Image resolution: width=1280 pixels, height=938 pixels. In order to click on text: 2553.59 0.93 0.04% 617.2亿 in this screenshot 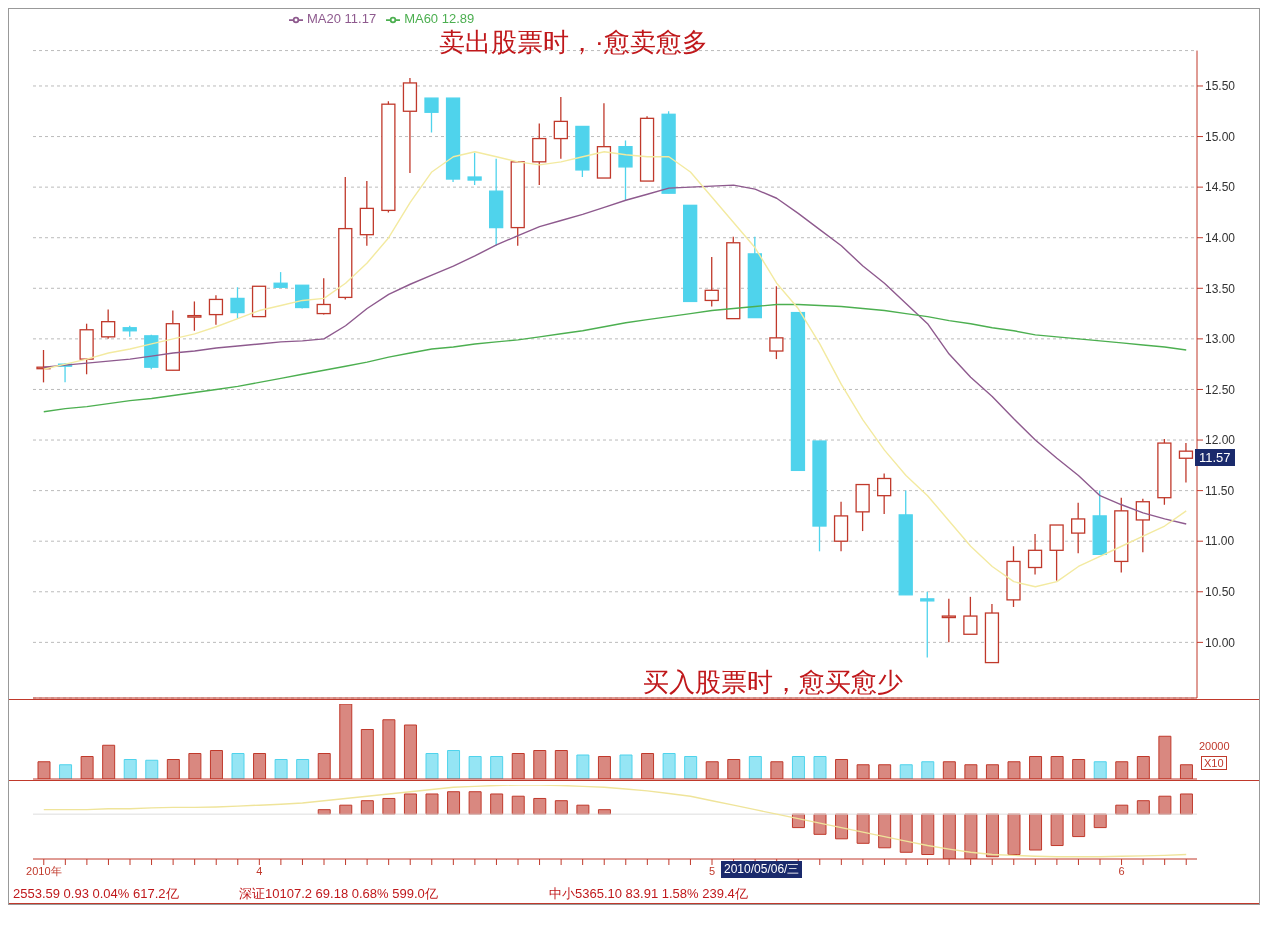, I will do `click(96, 894)`.